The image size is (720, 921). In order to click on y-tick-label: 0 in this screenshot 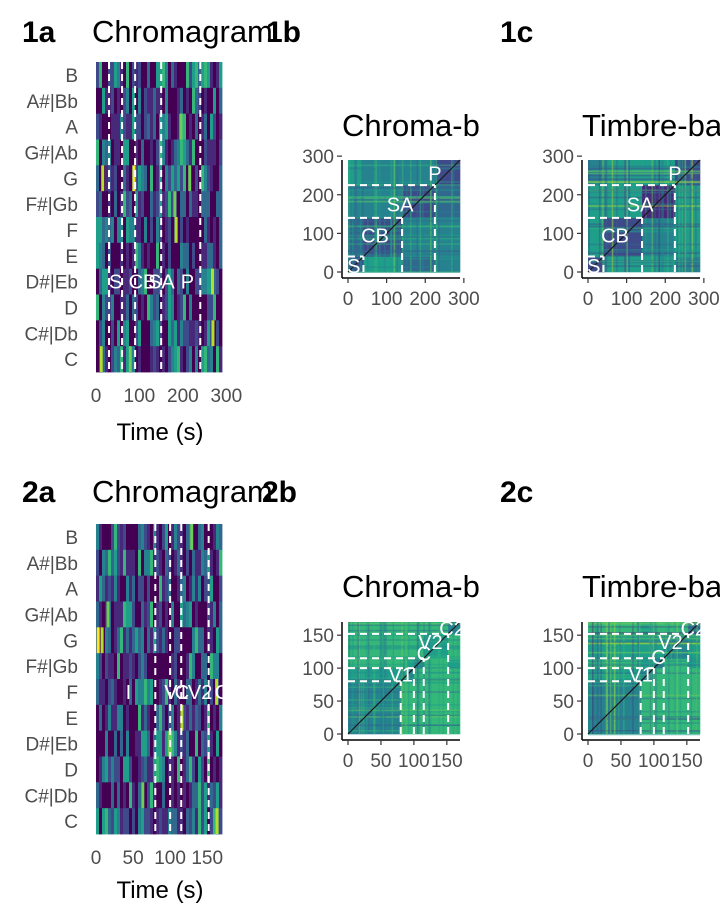, I will do `click(328, 273)`.